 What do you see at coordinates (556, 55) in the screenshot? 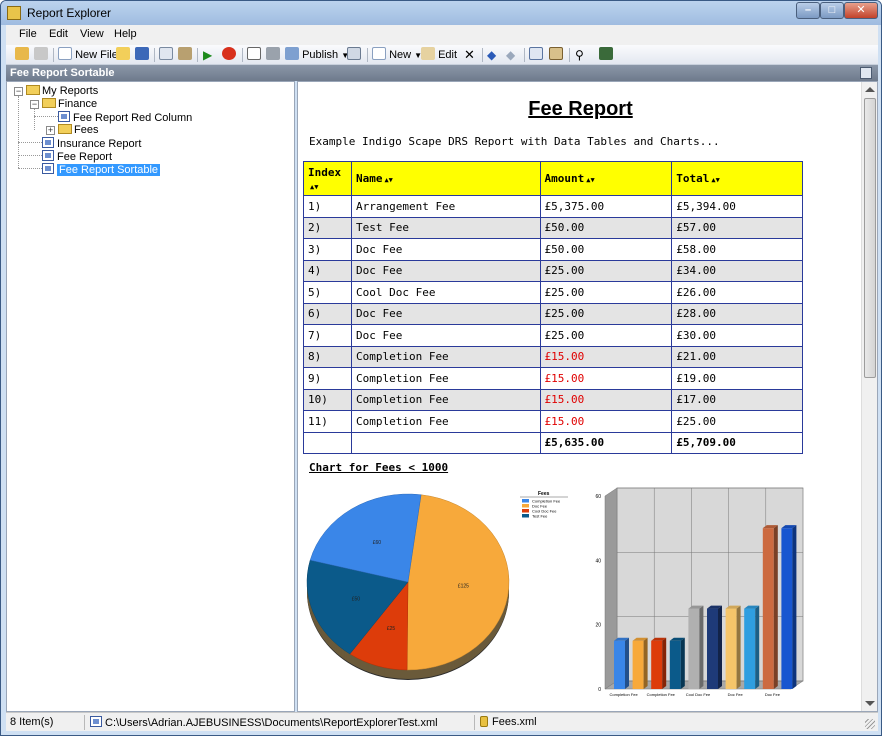
I see `paste-button` at bounding box center [556, 55].